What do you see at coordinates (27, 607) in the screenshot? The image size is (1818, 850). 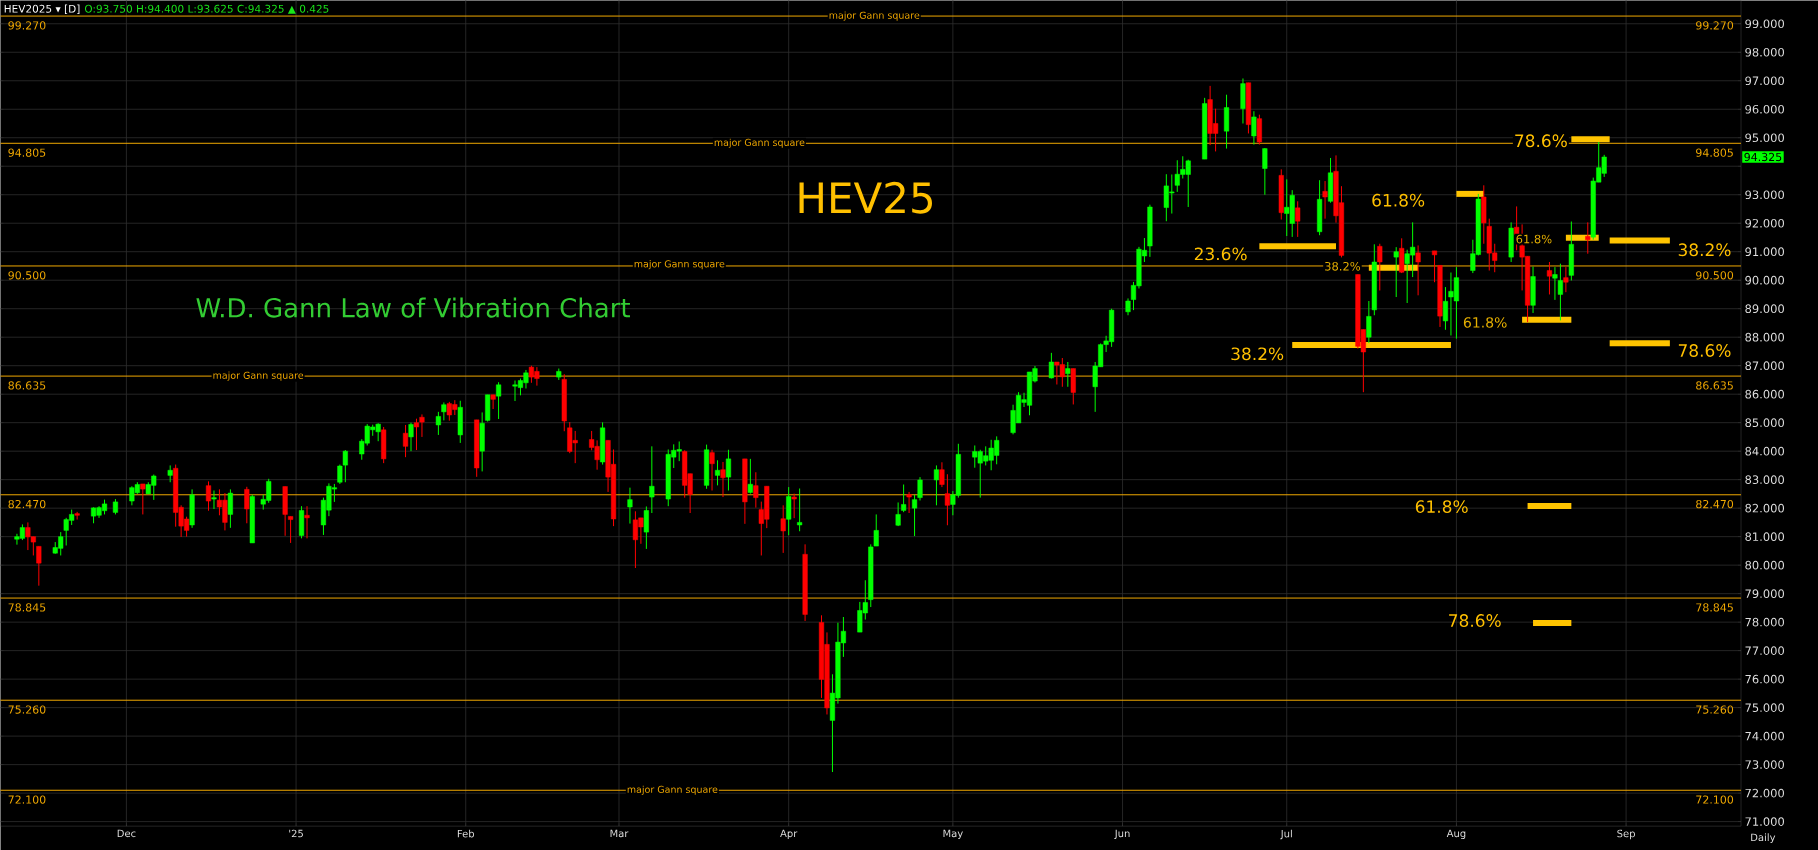 I see `ref-line-label: 78.845` at bounding box center [27, 607].